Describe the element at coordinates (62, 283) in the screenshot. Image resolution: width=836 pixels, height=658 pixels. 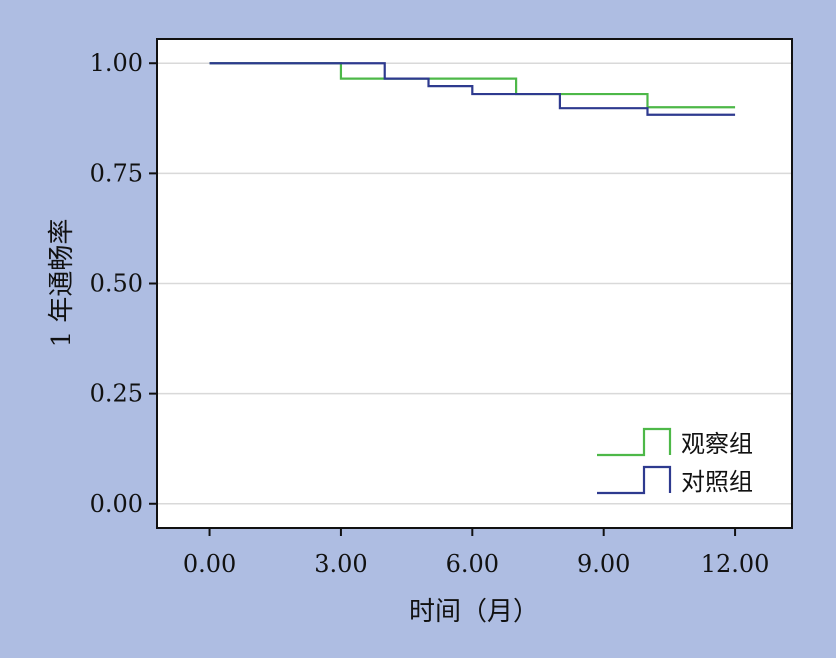
I see `y-axis-label: 1 年通畅率` at that location.